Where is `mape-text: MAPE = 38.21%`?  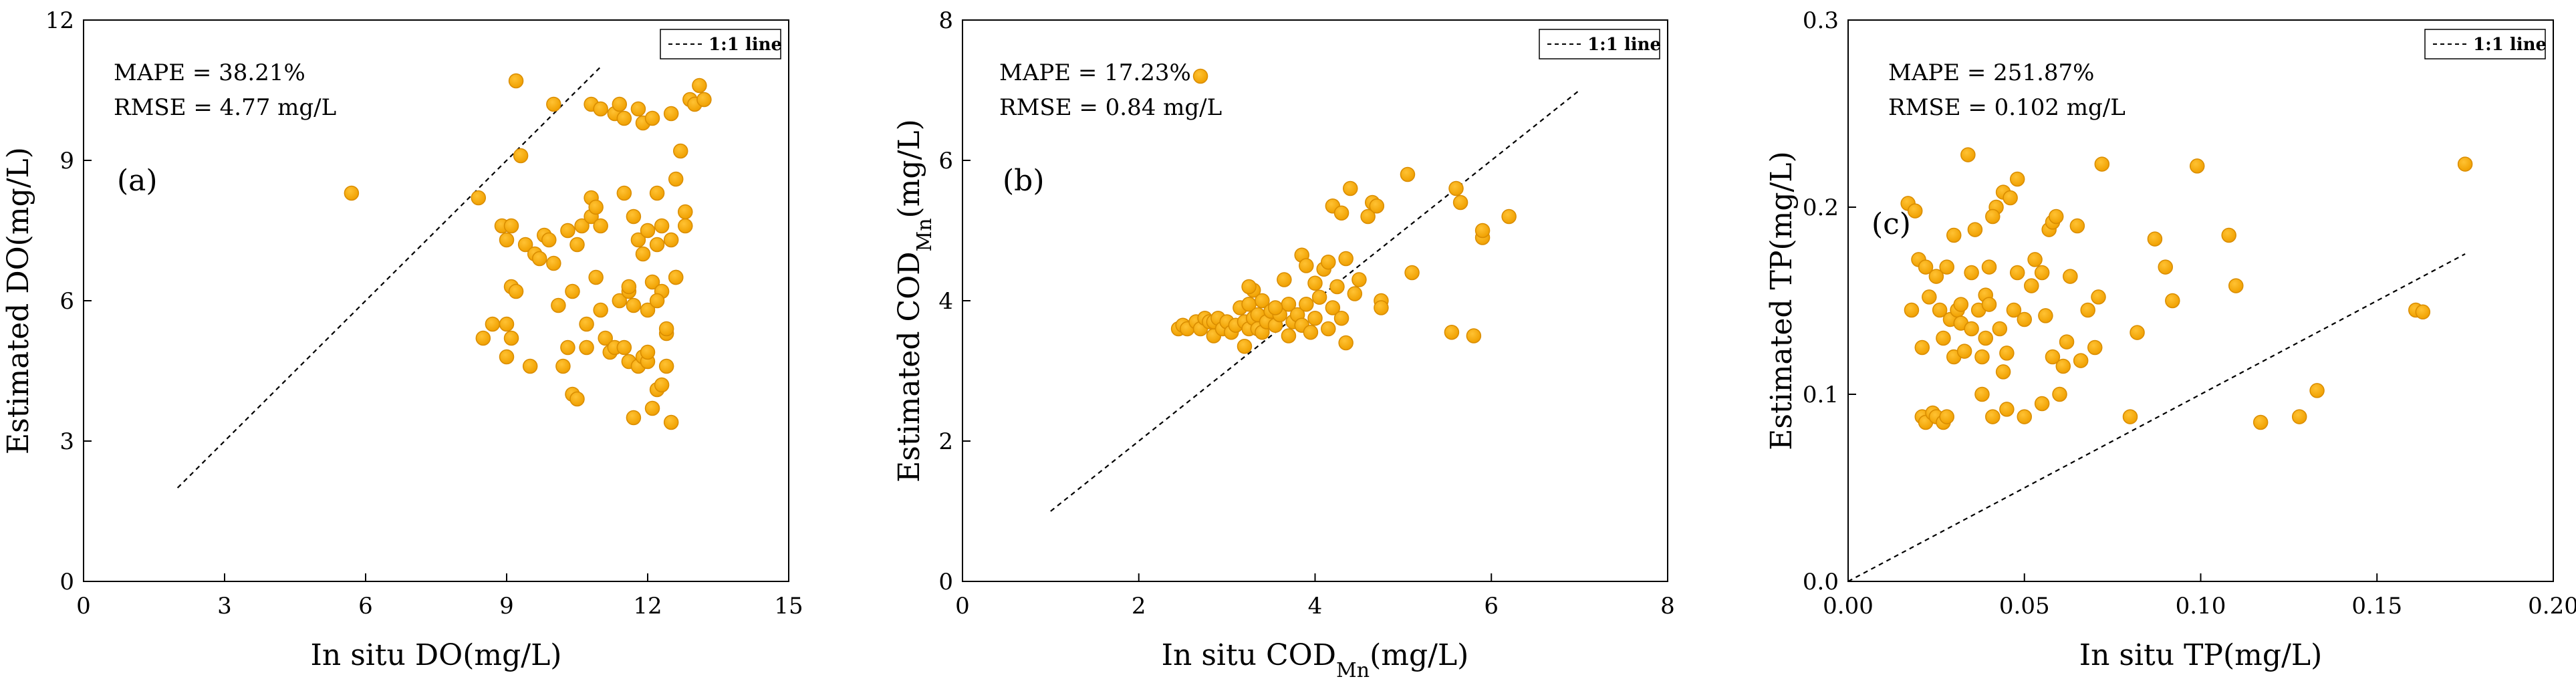
mape-text: MAPE = 38.21% is located at coordinates (210, 72).